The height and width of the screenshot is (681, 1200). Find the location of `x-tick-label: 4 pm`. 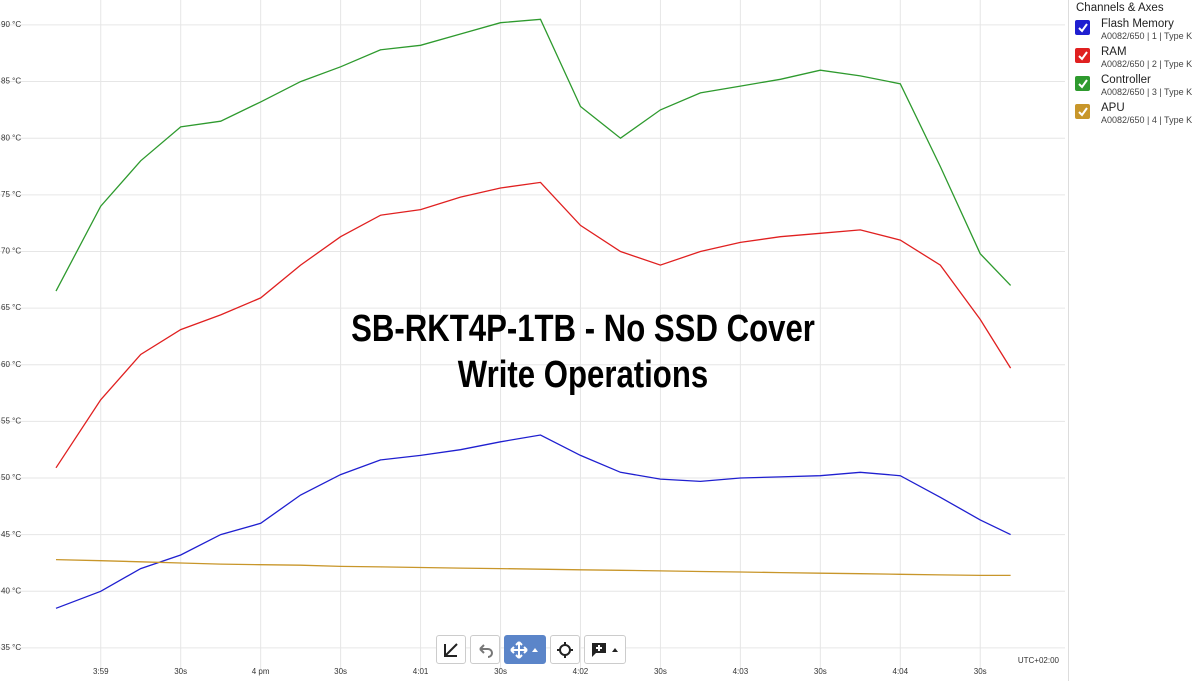

x-tick-label: 4 pm is located at coordinates (261, 671).